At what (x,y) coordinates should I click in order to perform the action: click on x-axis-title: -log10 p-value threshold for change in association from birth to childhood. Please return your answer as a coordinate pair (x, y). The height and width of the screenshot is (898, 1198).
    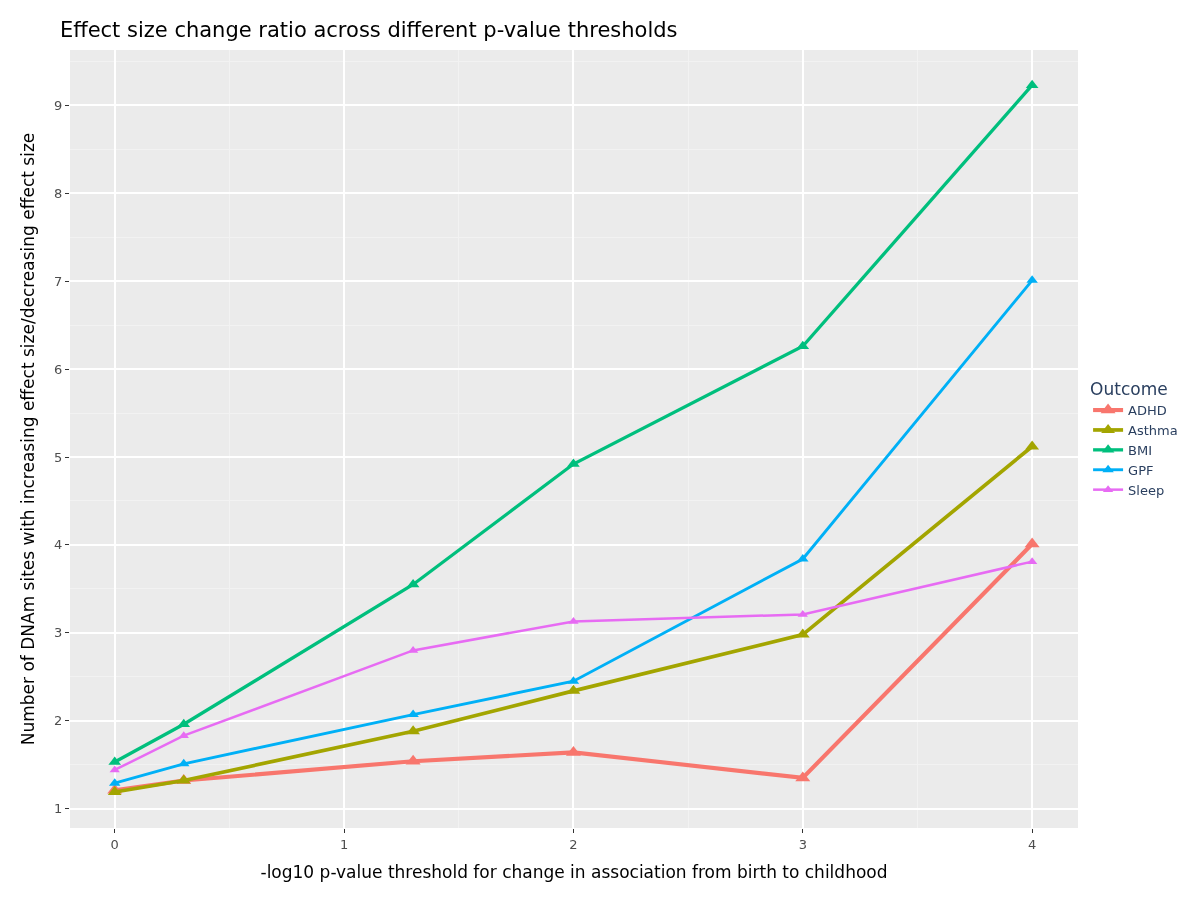
    Looking at the image, I should click on (574, 872).